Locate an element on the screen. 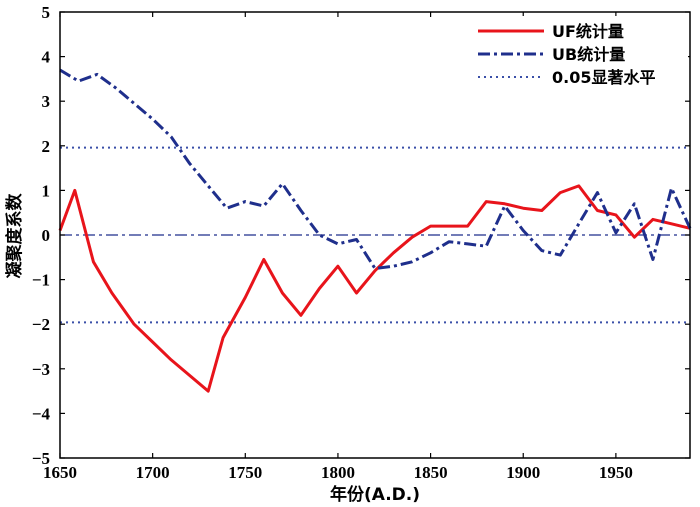 The width and height of the screenshot is (700, 507). legend-label-ub: UB统计量 is located at coordinates (588, 54).